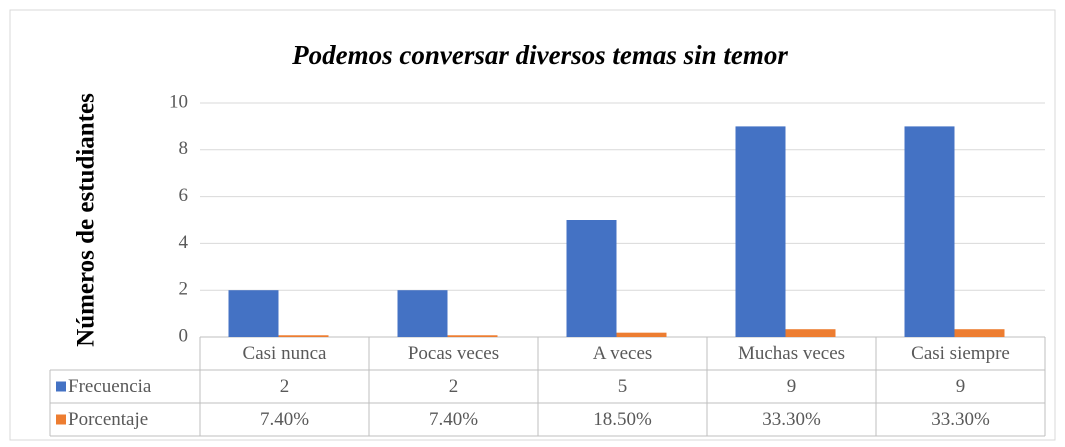 The height and width of the screenshot is (447, 1065). What do you see at coordinates (184, 195) in the screenshot?
I see `y-tick-label: 6` at bounding box center [184, 195].